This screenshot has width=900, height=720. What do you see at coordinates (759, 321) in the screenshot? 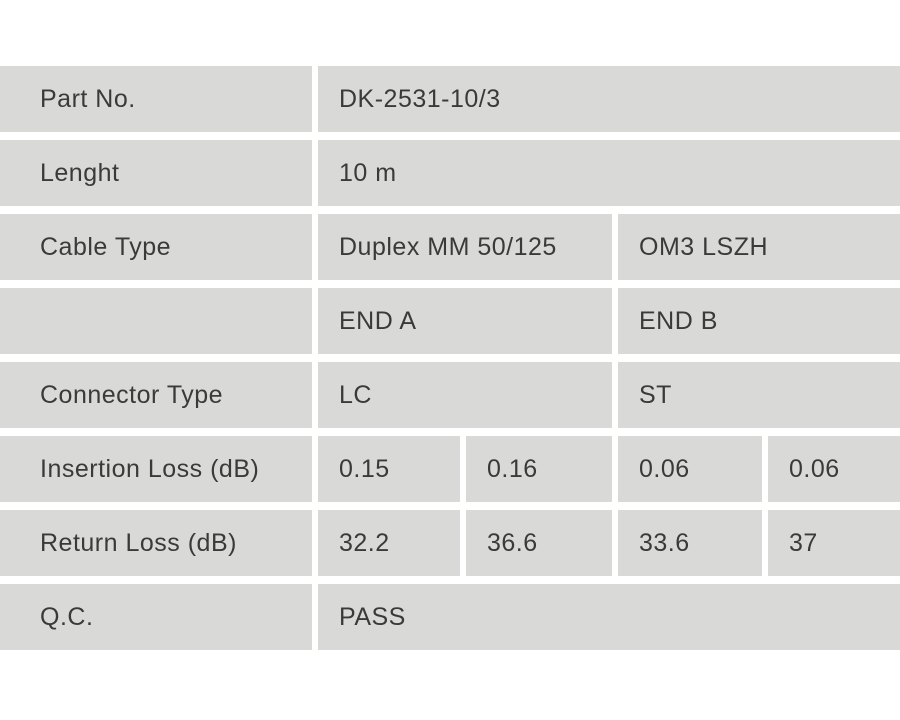
I see `end-b-header: END B` at bounding box center [759, 321].